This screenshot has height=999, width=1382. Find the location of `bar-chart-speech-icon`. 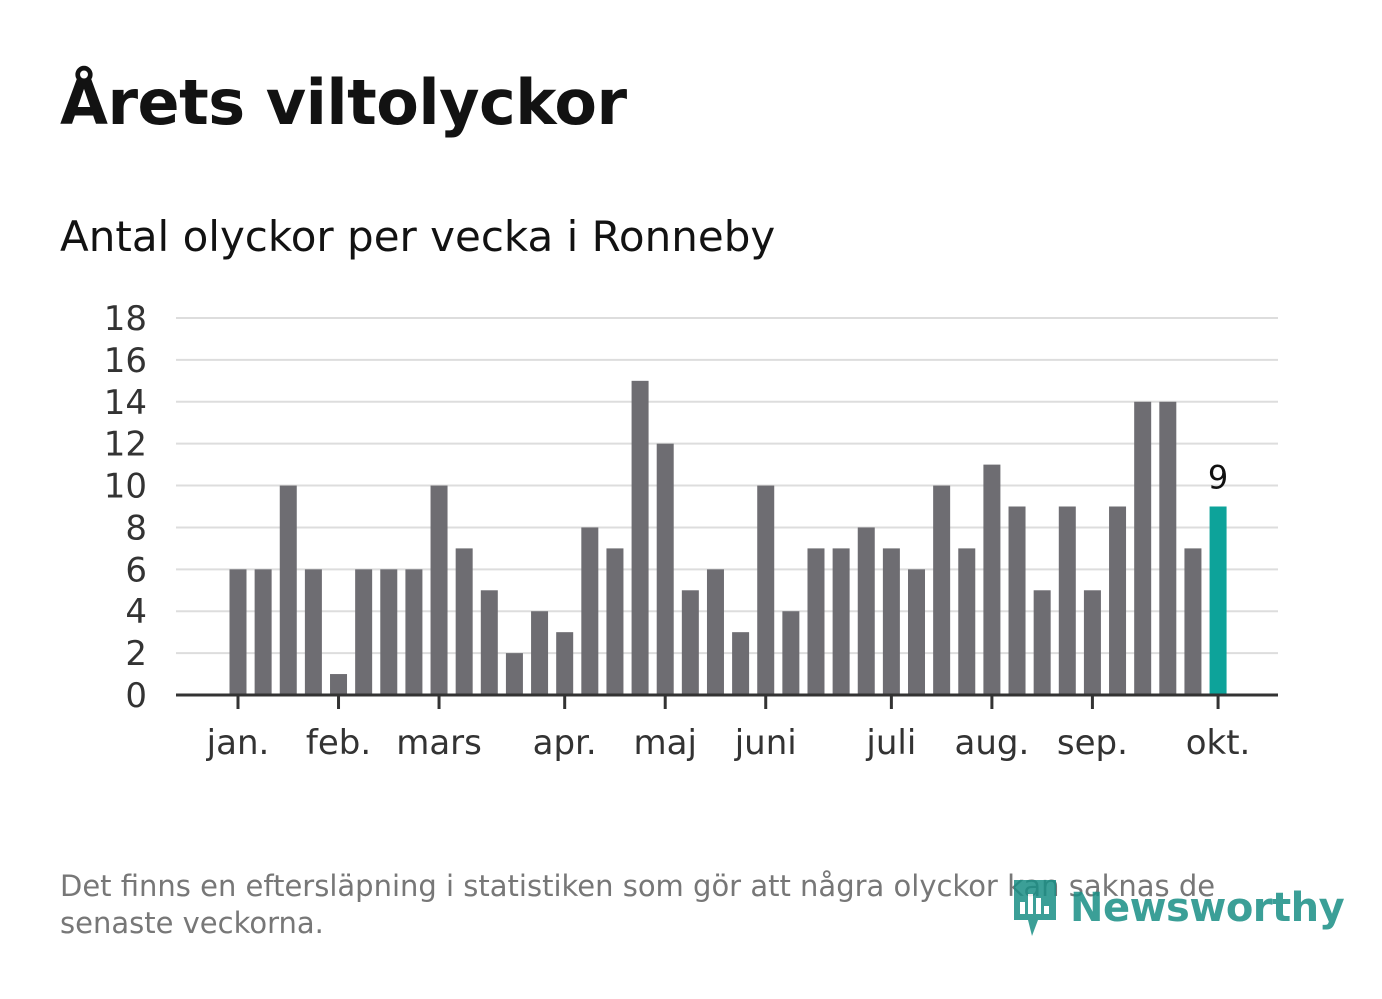

bar-chart-speech-icon is located at coordinates (1035, 908).